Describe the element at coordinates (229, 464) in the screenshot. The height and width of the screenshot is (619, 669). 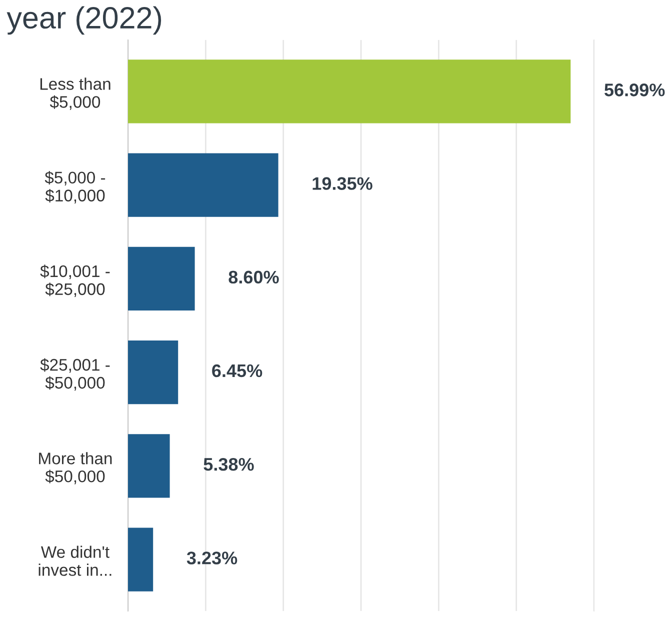
I see `data-label: 5.38%` at that location.